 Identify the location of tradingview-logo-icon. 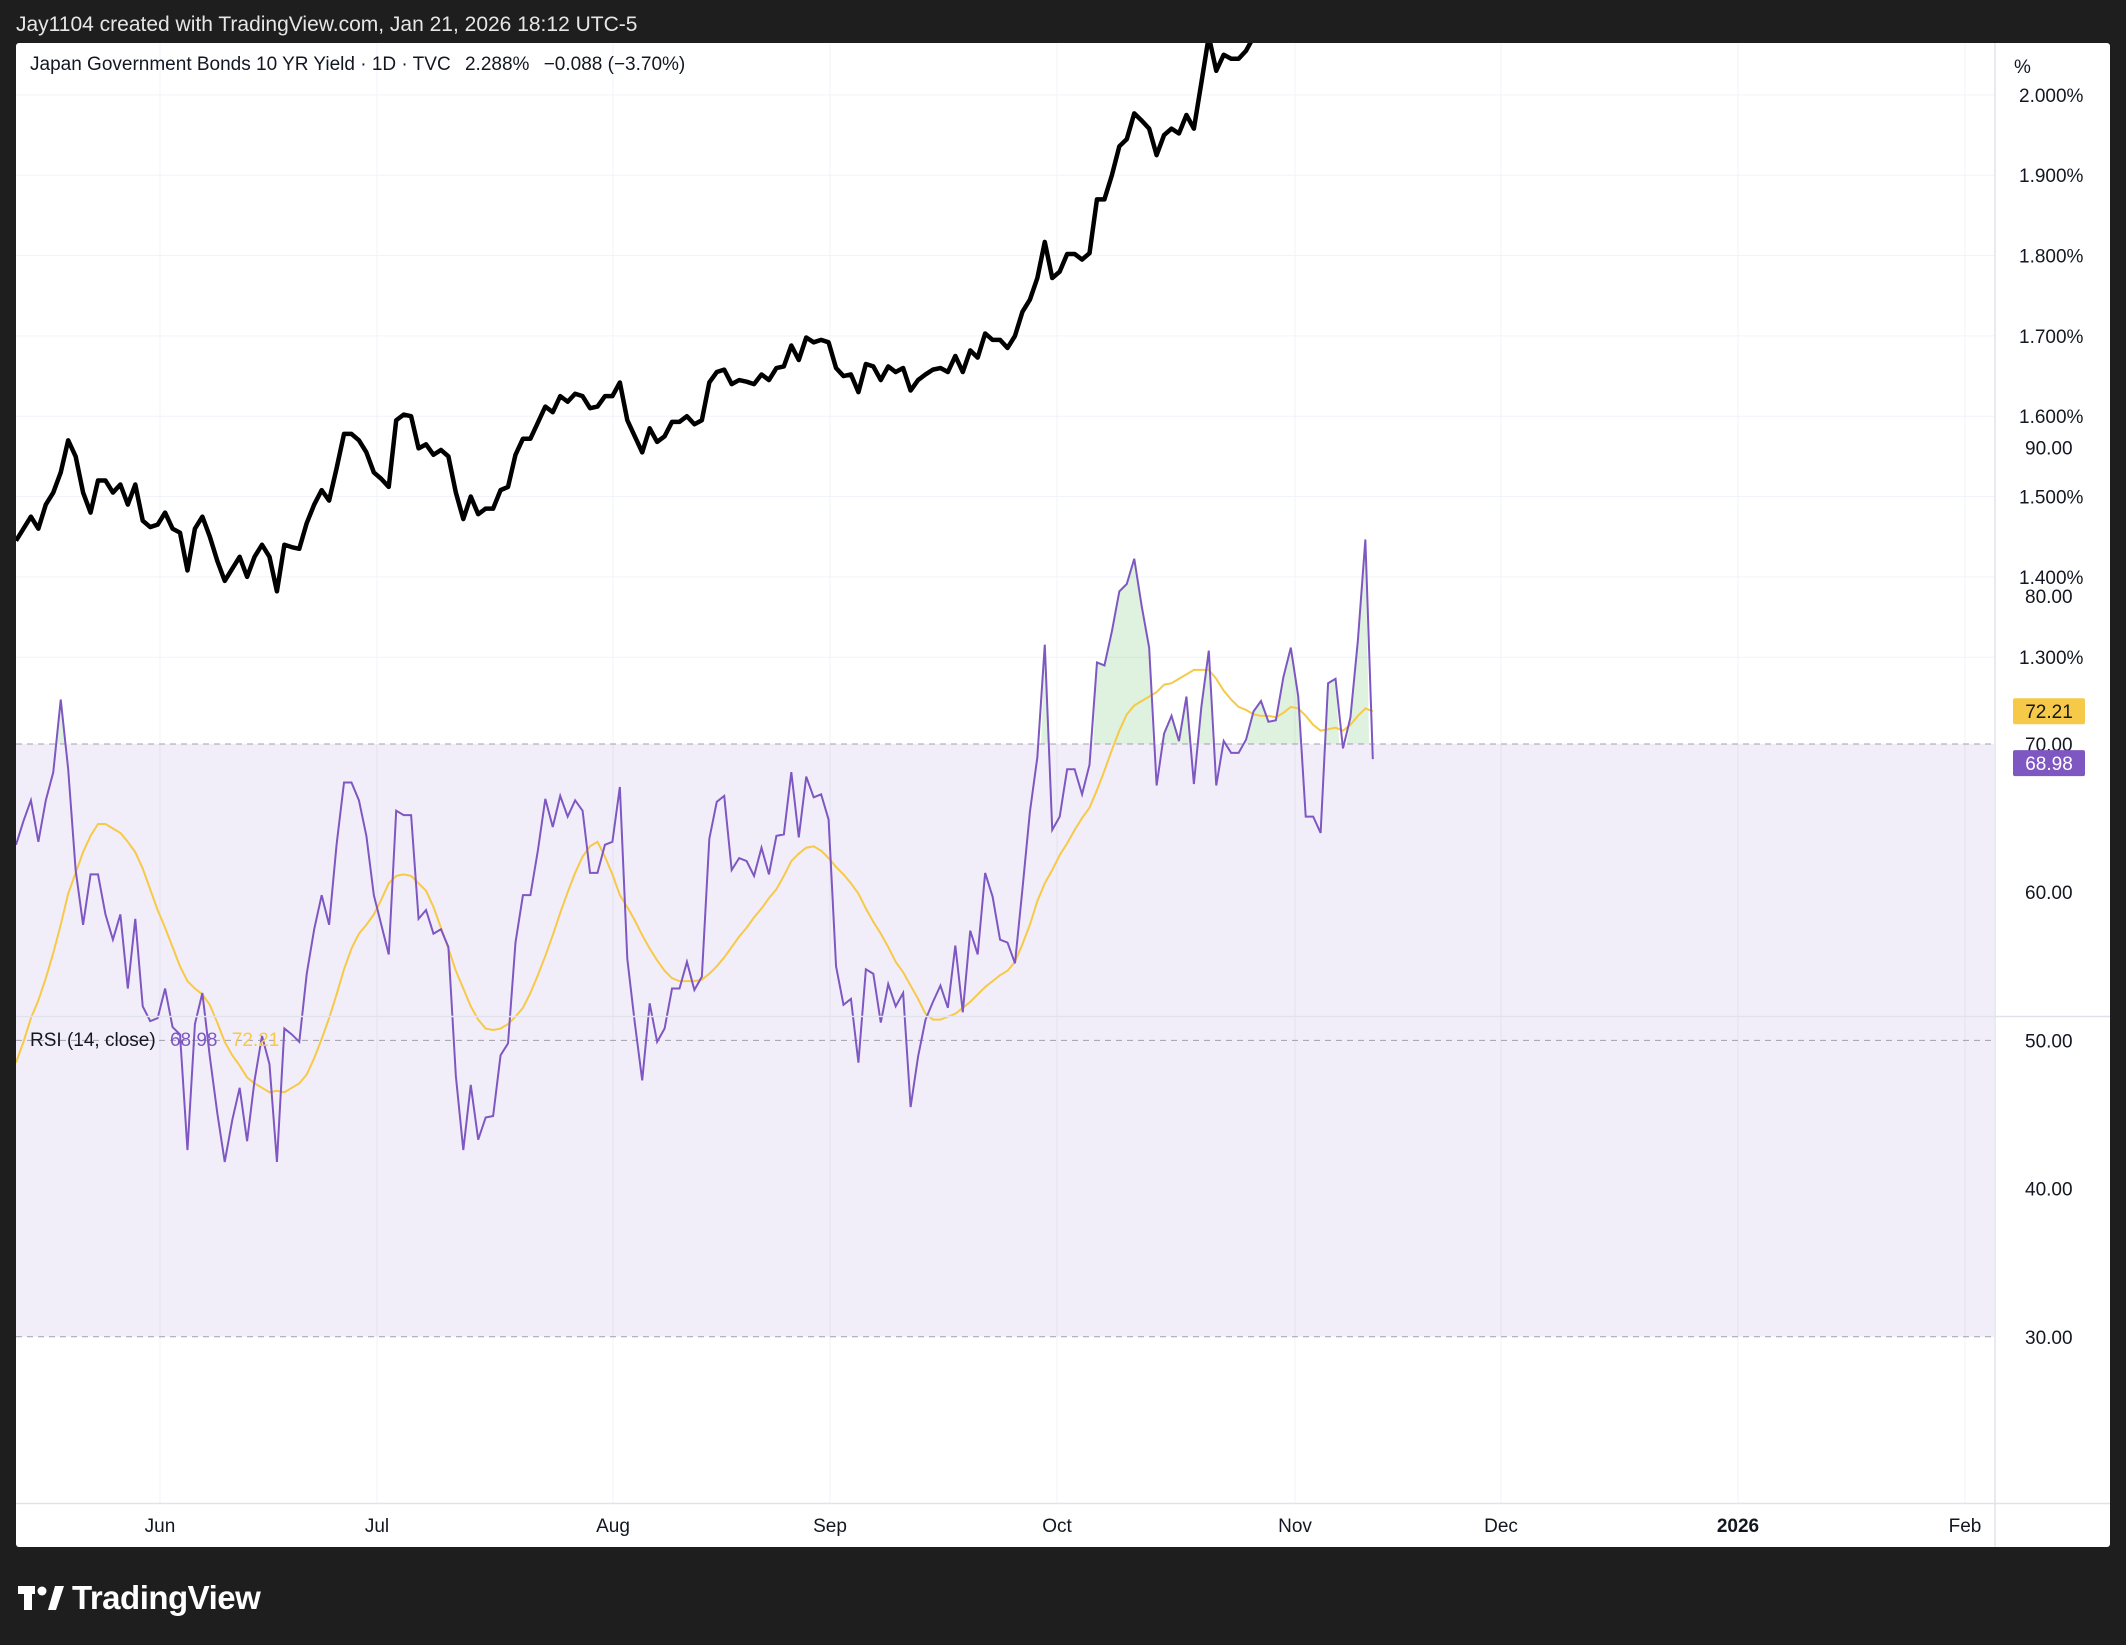
(41, 1598).